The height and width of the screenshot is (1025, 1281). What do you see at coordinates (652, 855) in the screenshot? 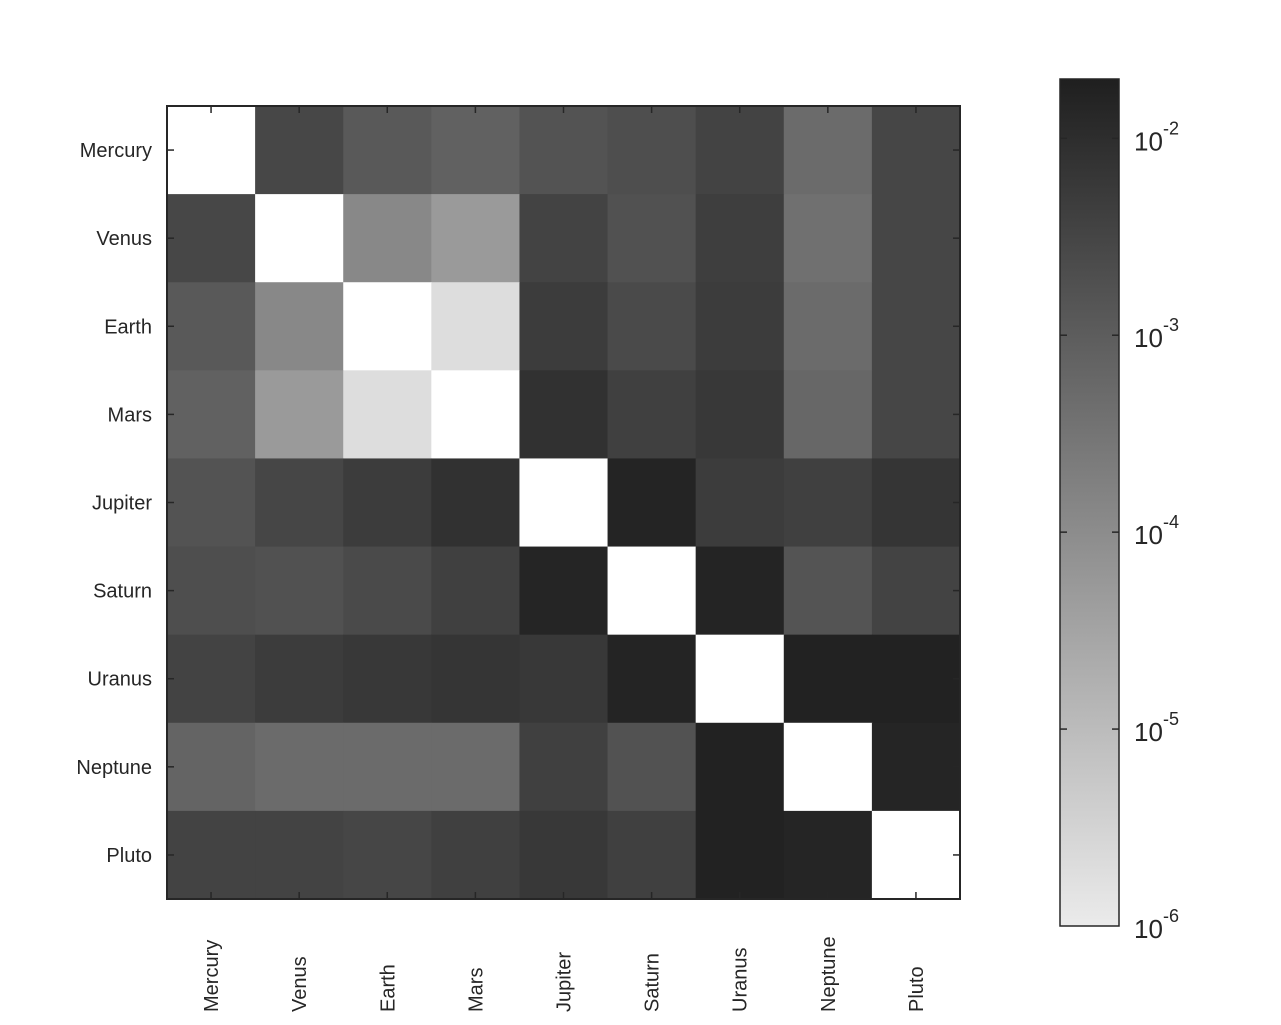
I see `cell-pluto-saturn` at bounding box center [652, 855].